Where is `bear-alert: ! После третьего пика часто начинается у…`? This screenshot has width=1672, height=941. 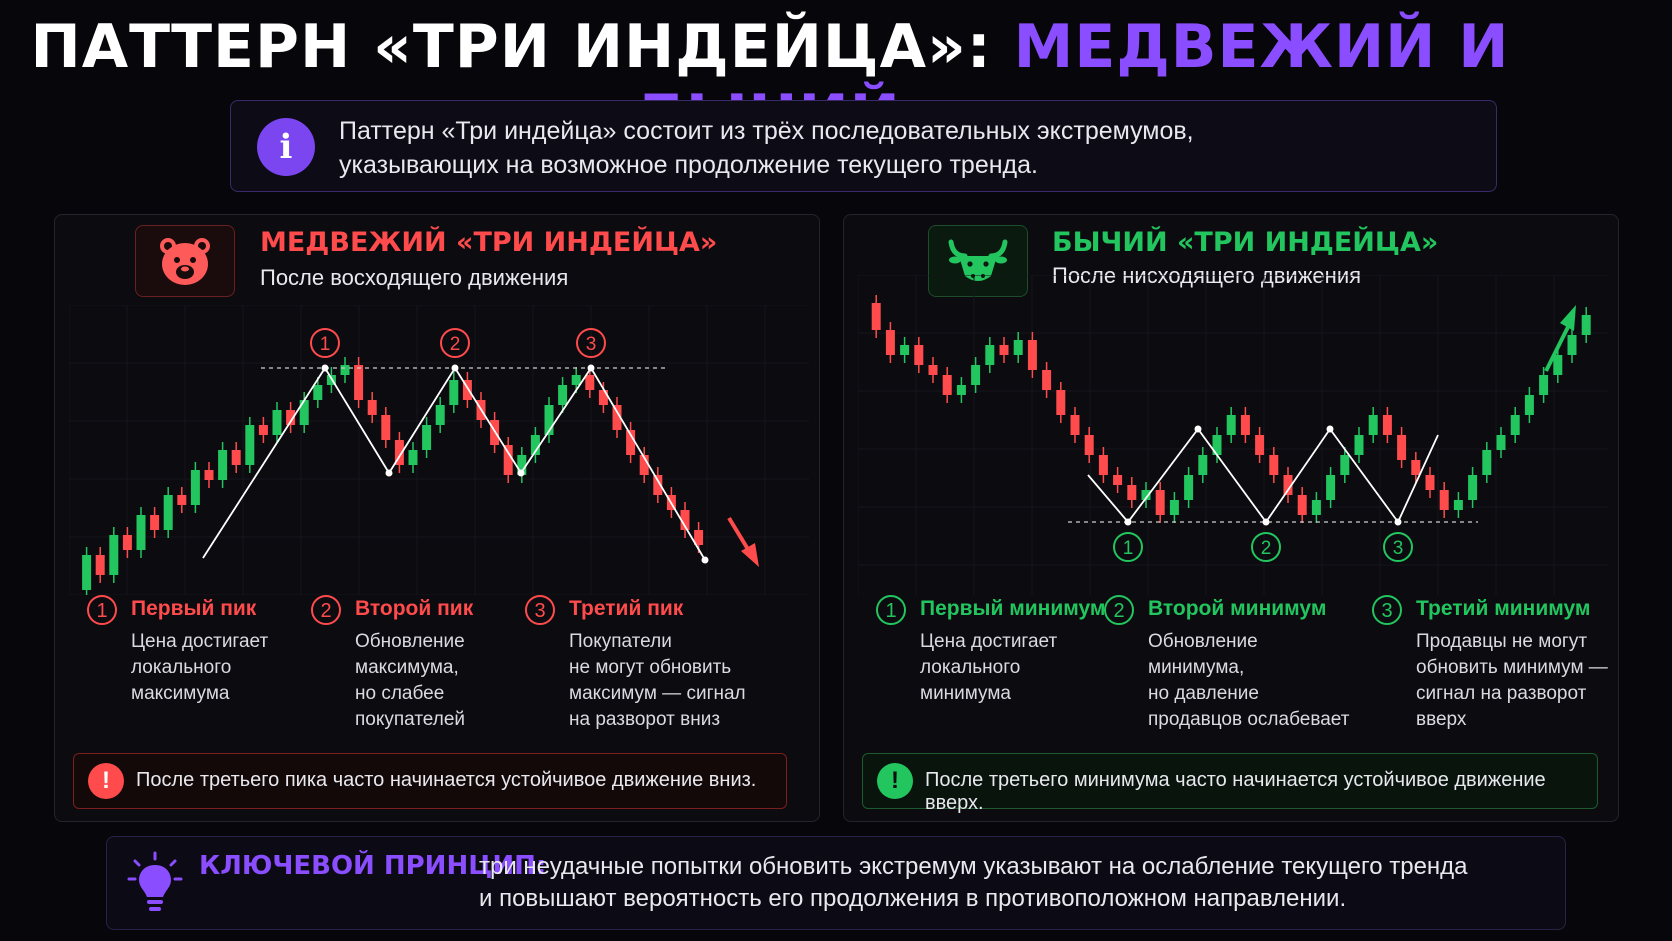 bear-alert: ! После третьего пика часто начинается у… is located at coordinates (430, 781).